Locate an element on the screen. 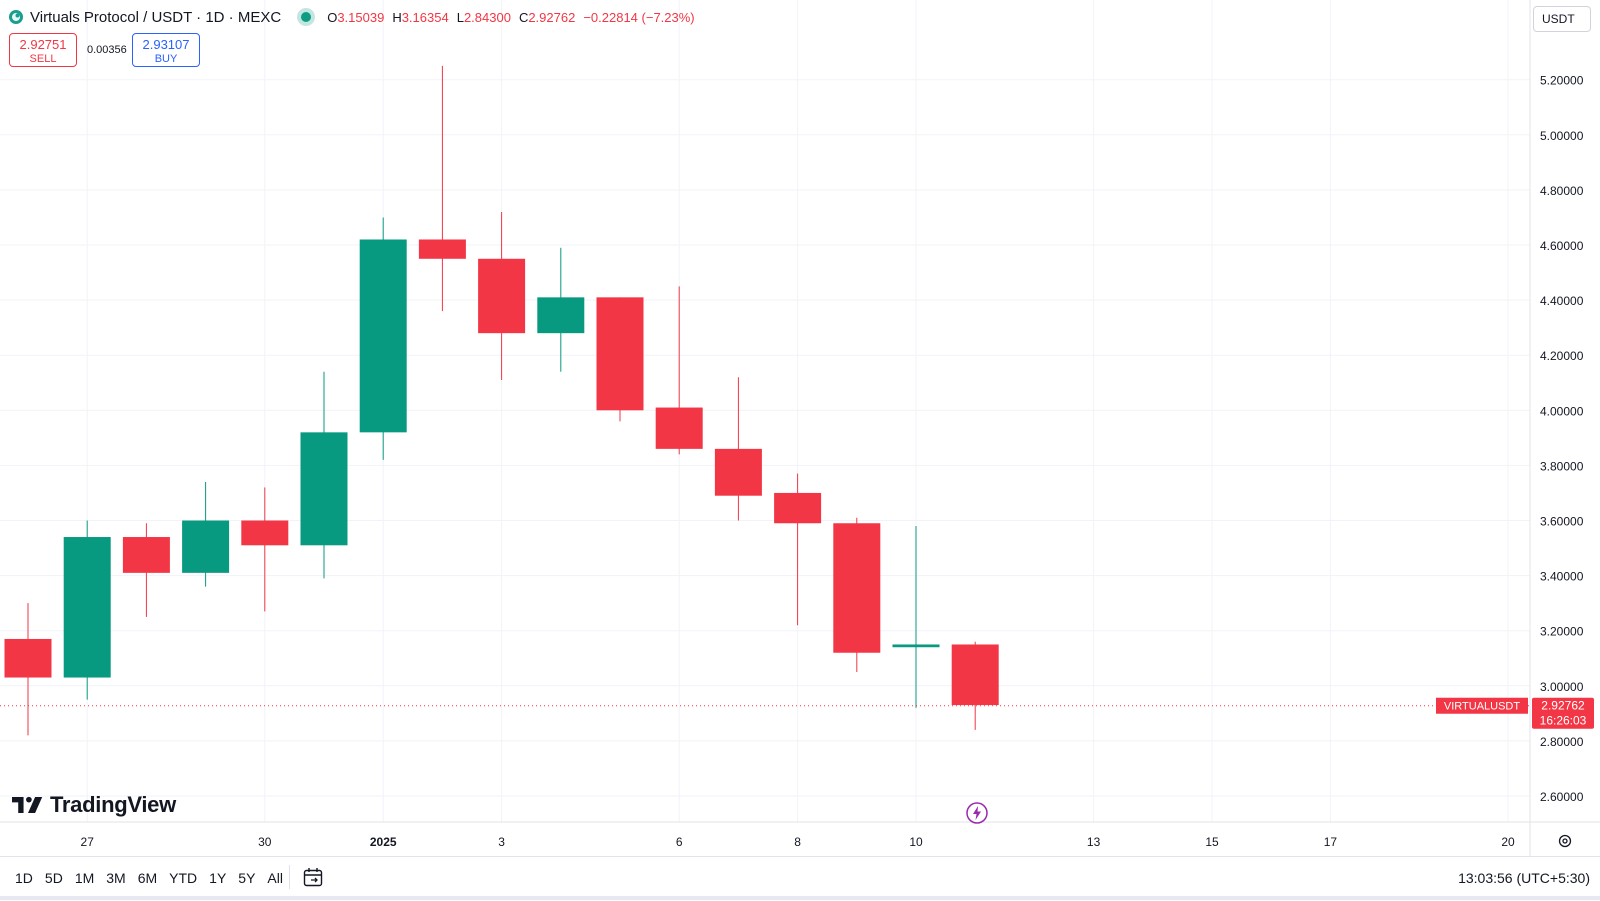  y-tick-label: 3.80000 is located at coordinates (1562, 466).